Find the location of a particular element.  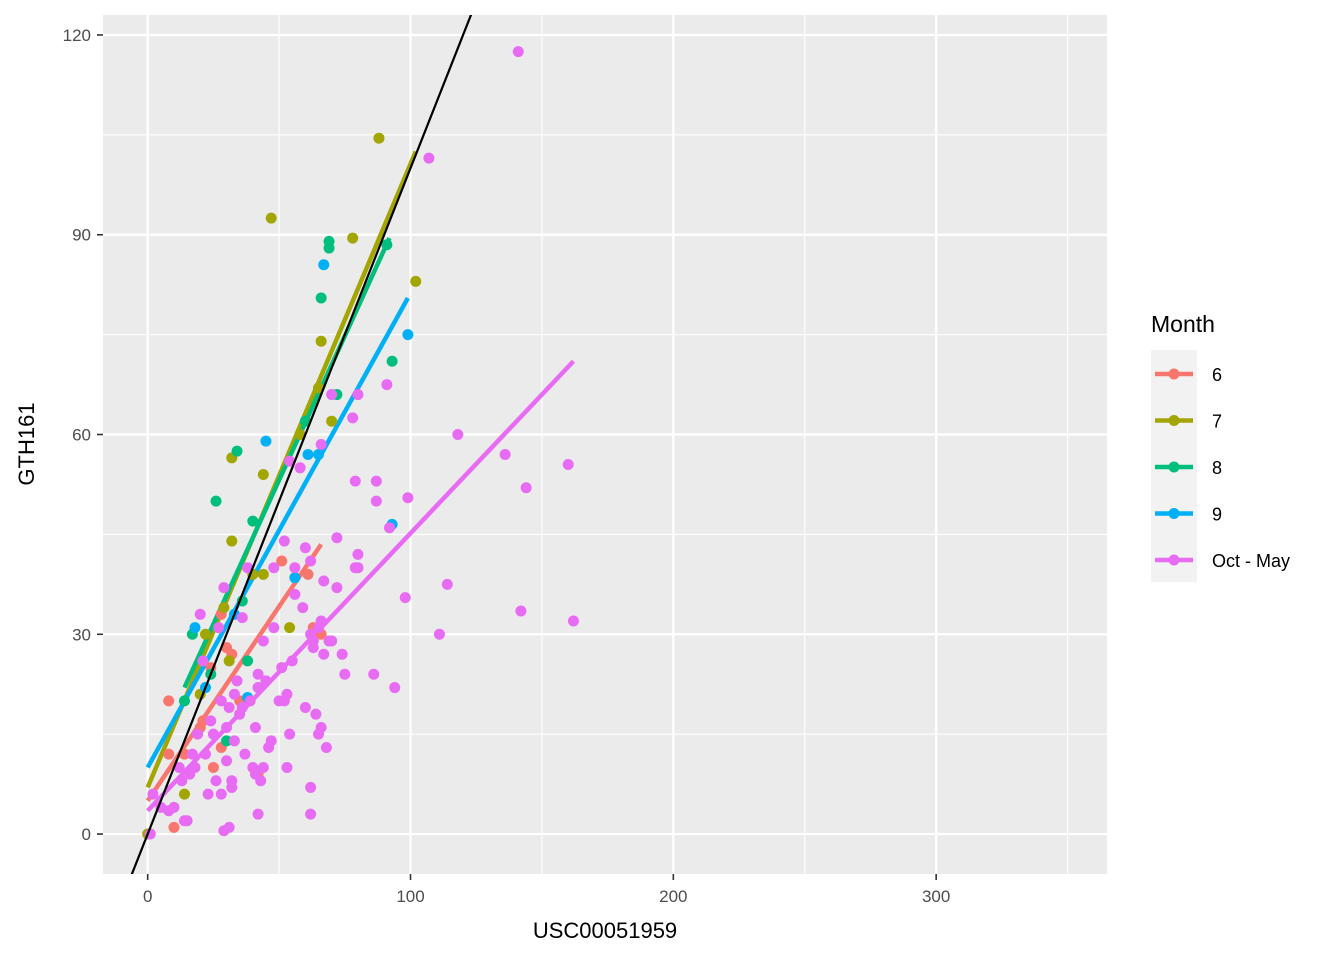

legend-items: 6 7 8 9 Oct - May is located at coordinates (1222, 468).